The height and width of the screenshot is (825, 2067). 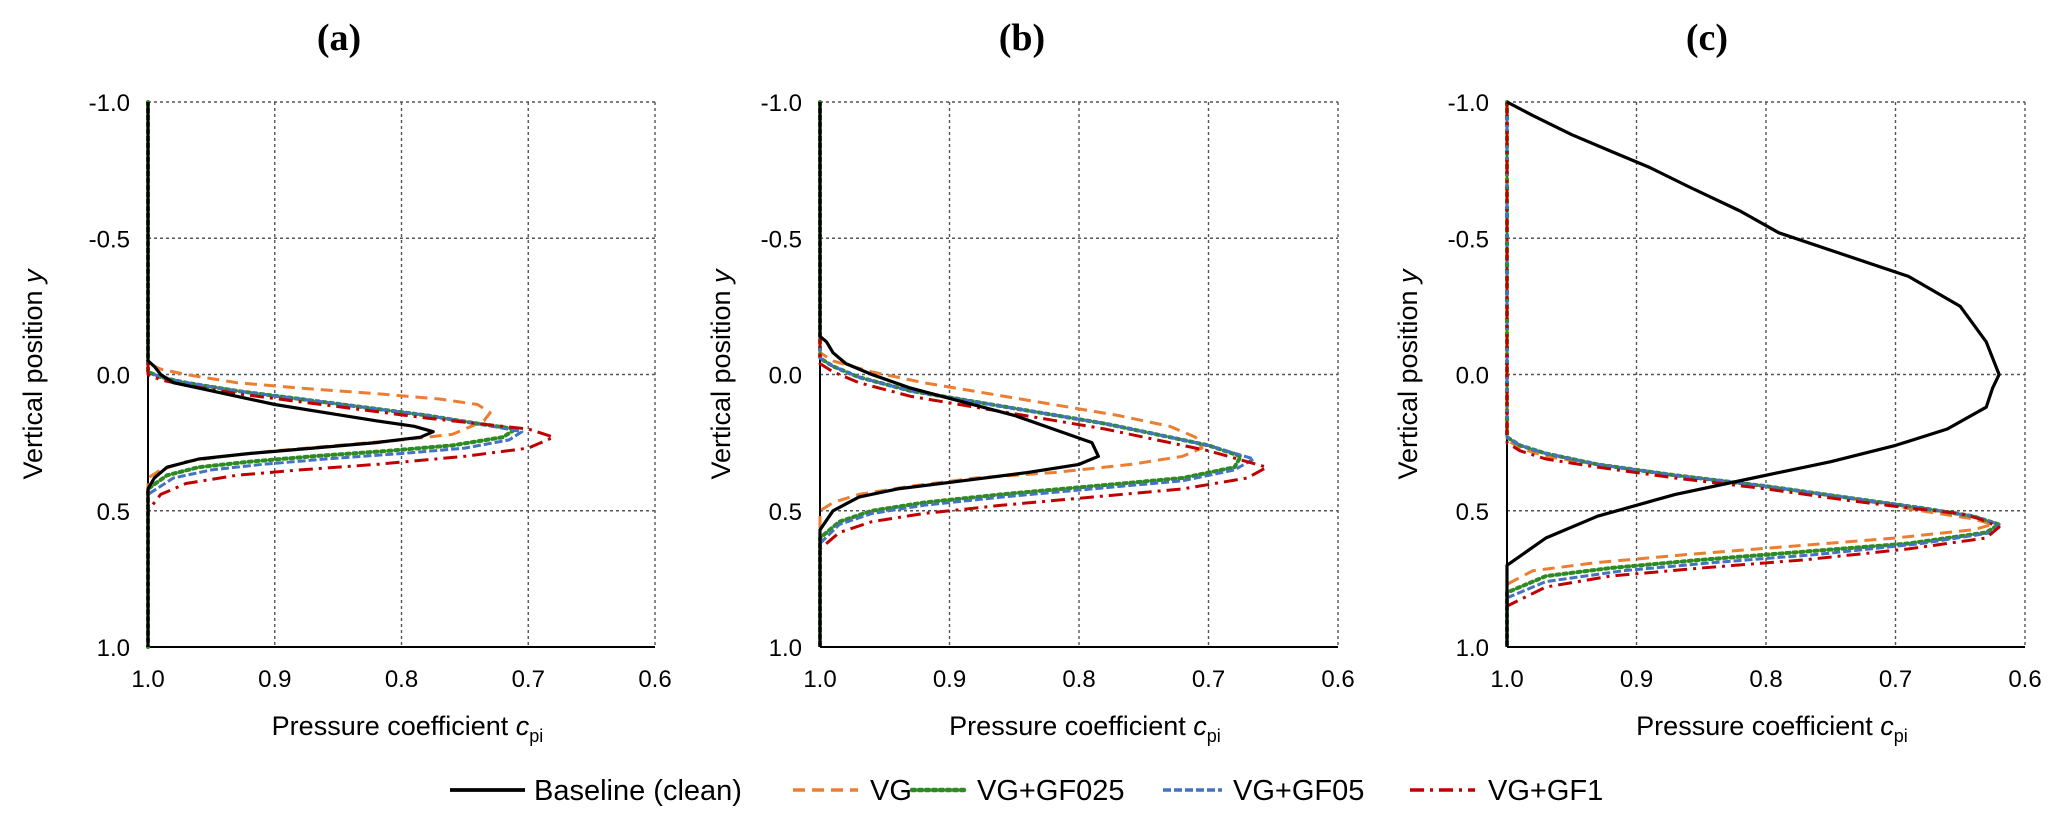 I want to click on legend-label: VG+GF05, so click(x=1298, y=791).